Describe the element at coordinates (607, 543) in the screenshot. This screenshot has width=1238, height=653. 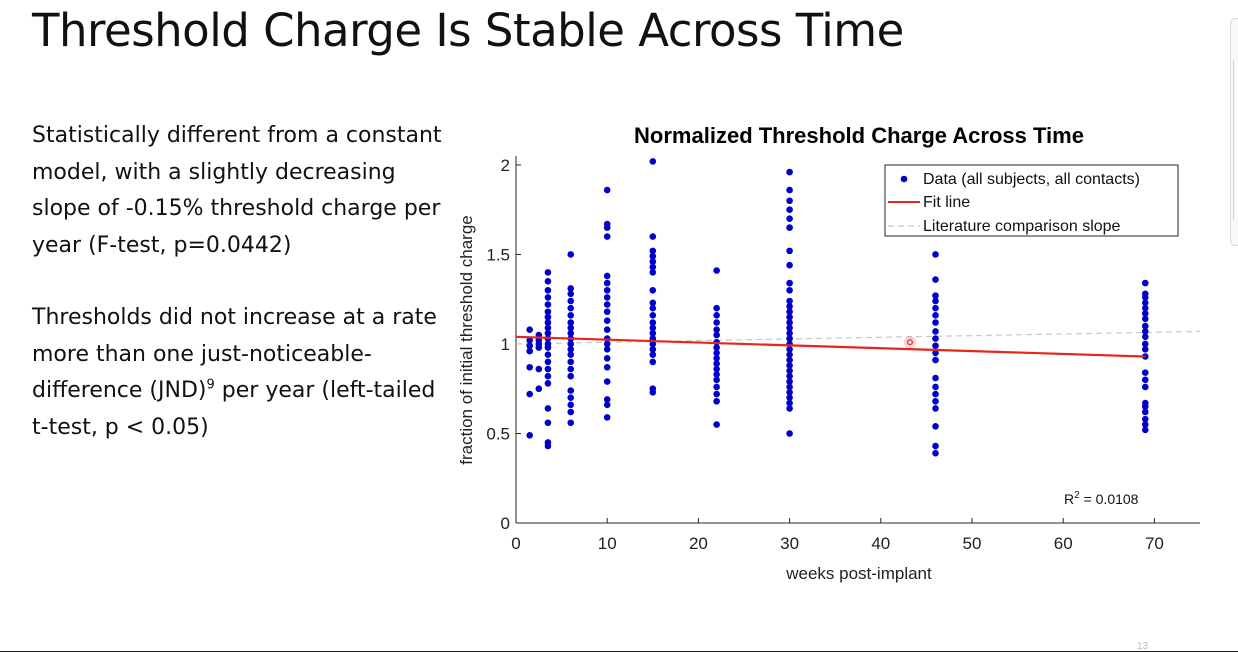
I see `x-tick-label: 10` at that location.